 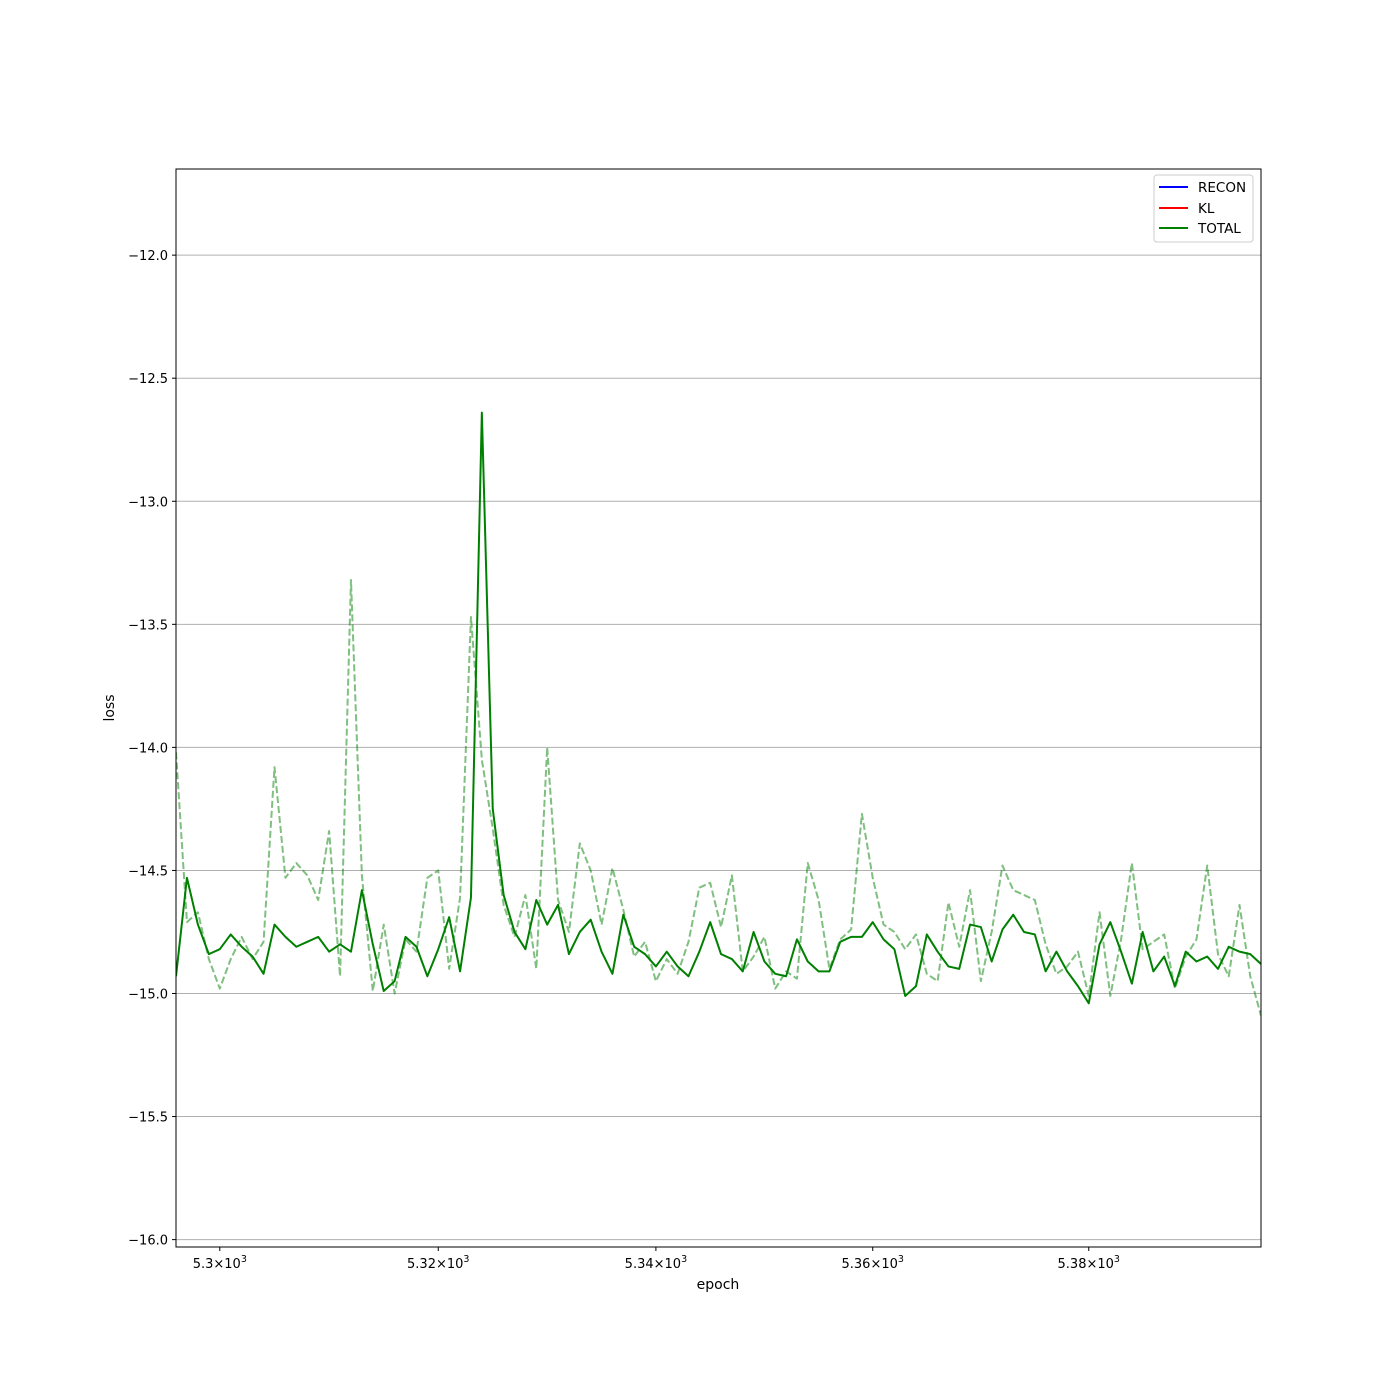 I want to click on x-tick-label: 5.3×103, so click(x=220, y=1263).